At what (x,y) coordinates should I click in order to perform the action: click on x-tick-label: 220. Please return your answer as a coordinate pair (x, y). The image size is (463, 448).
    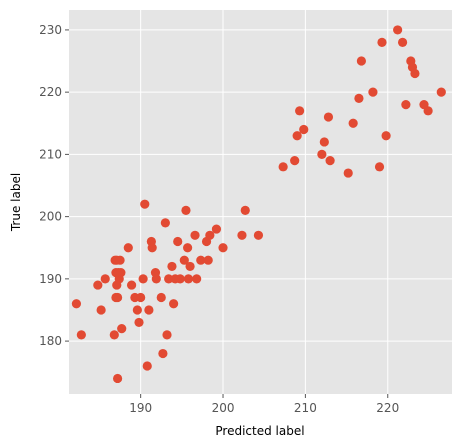
    Looking at the image, I should click on (387, 408).